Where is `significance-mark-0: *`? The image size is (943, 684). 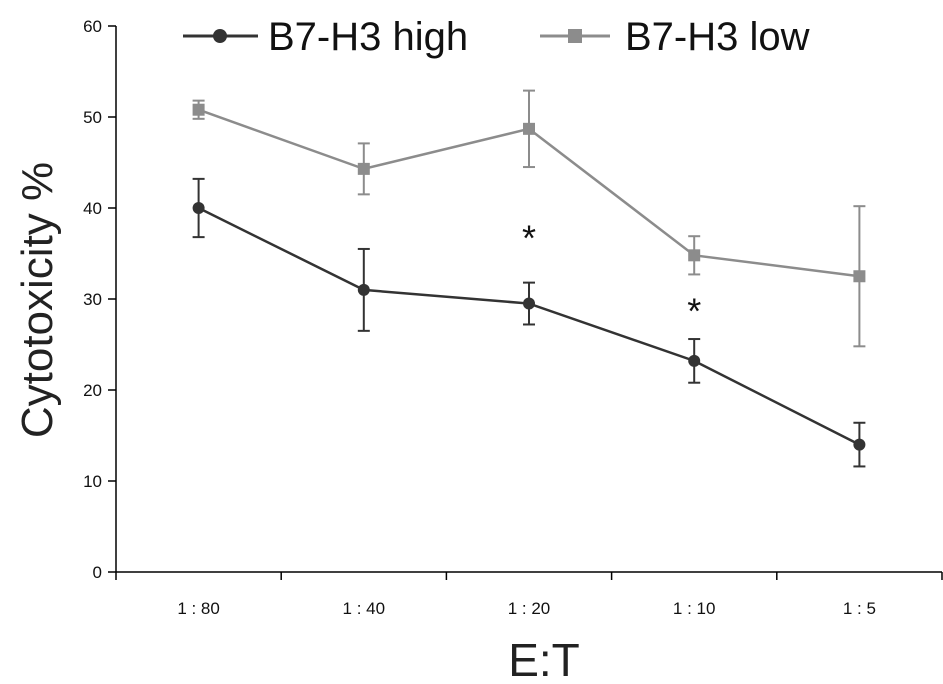
significance-mark-0: * is located at coordinates (529, 238).